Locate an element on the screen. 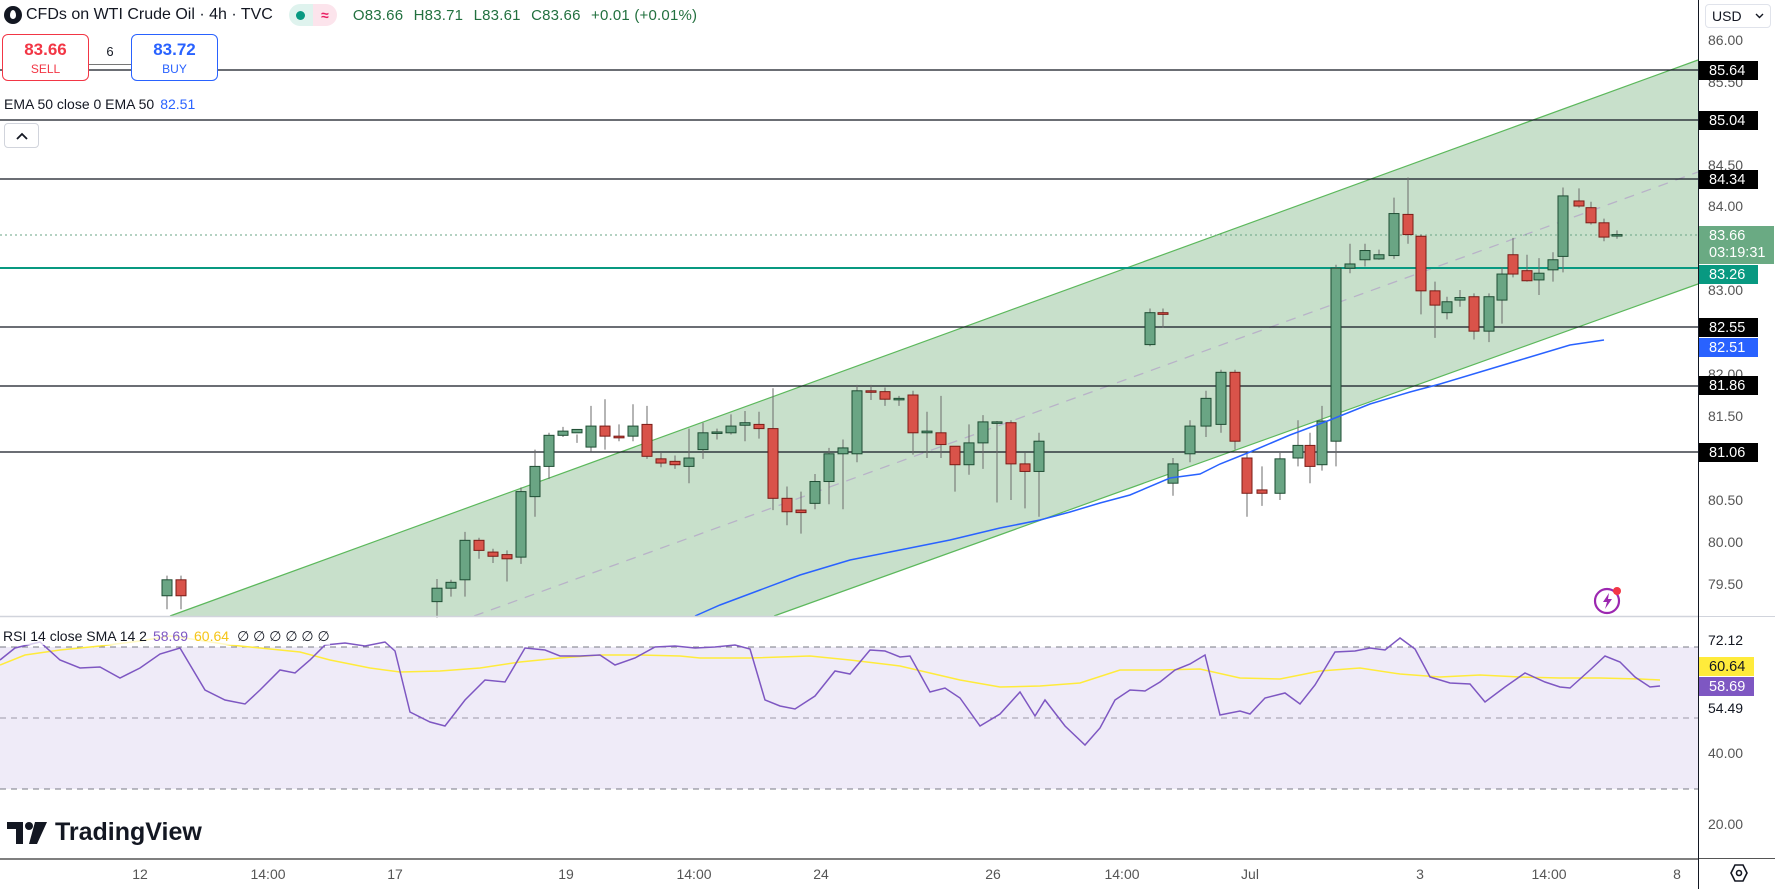 Image resolution: width=1775 pixels, height=889 pixels. chart-settings-button is located at coordinates (1739, 875).